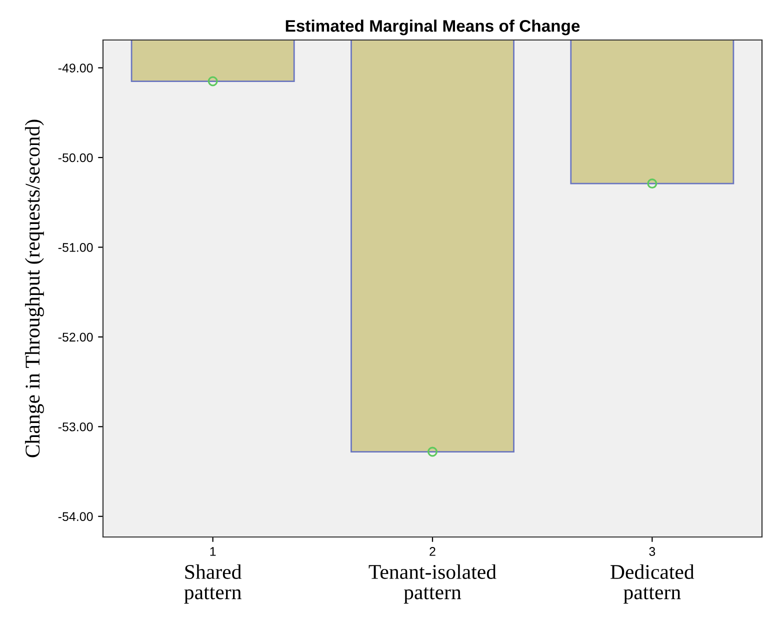  What do you see at coordinates (213, 551) in the screenshot?
I see `x-tick-label: 1` at bounding box center [213, 551].